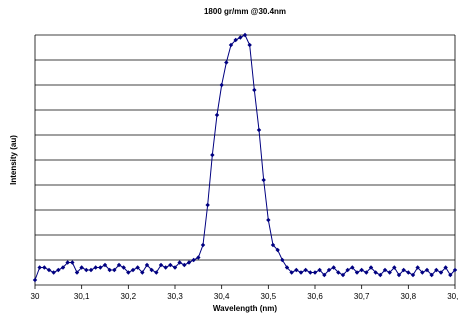  Describe the element at coordinates (129, 296) in the screenshot. I see `x-tick-label: 30,2` at that location.